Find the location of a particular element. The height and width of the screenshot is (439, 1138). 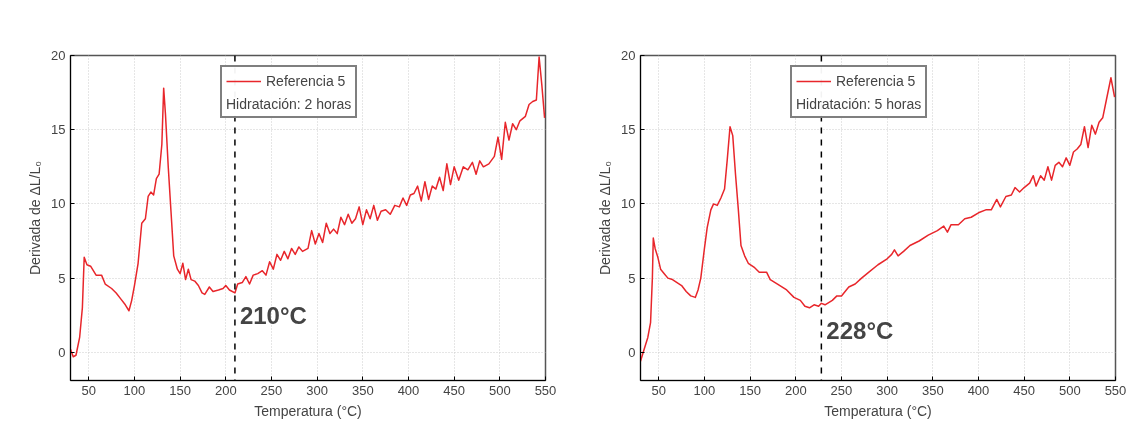

legend-title: Hidratación: 5 horas is located at coordinates (859, 104).